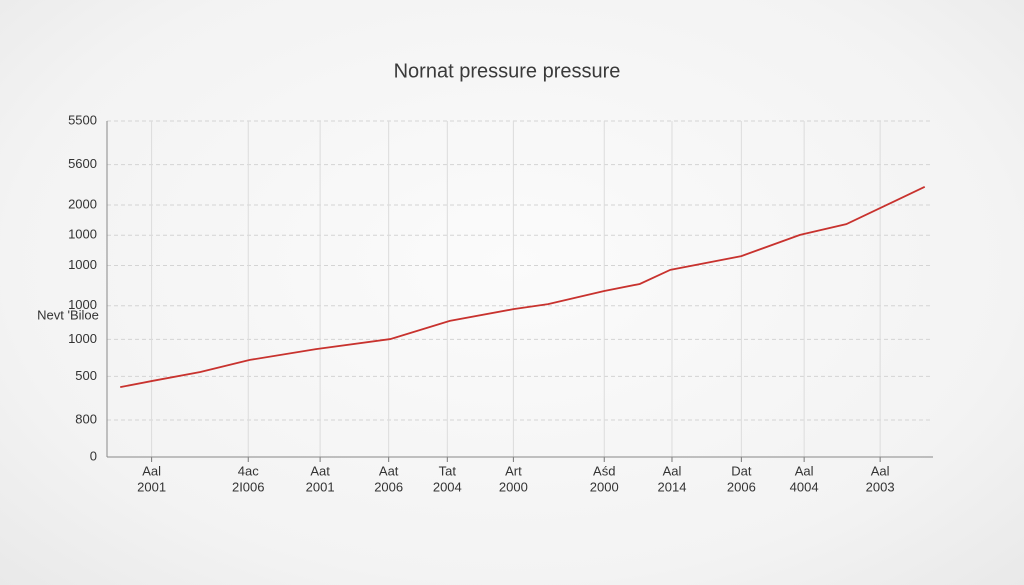 The width and height of the screenshot is (1024, 585). What do you see at coordinates (880, 486) in the screenshot?
I see `x-tick-label: 2003` at bounding box center [880, 486].